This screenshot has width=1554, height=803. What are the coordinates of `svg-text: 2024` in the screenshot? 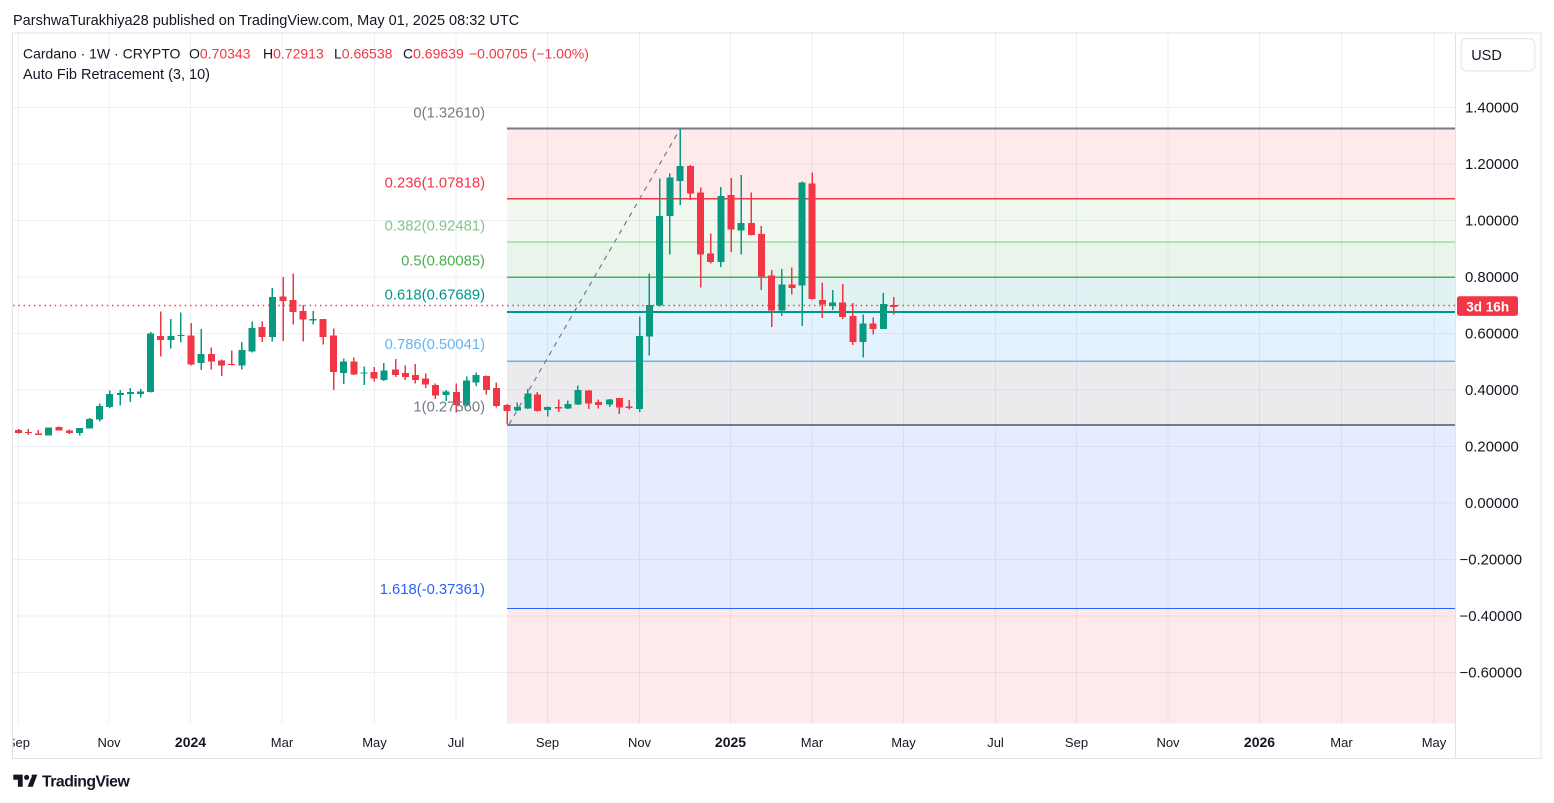 It's located at (190, 742).